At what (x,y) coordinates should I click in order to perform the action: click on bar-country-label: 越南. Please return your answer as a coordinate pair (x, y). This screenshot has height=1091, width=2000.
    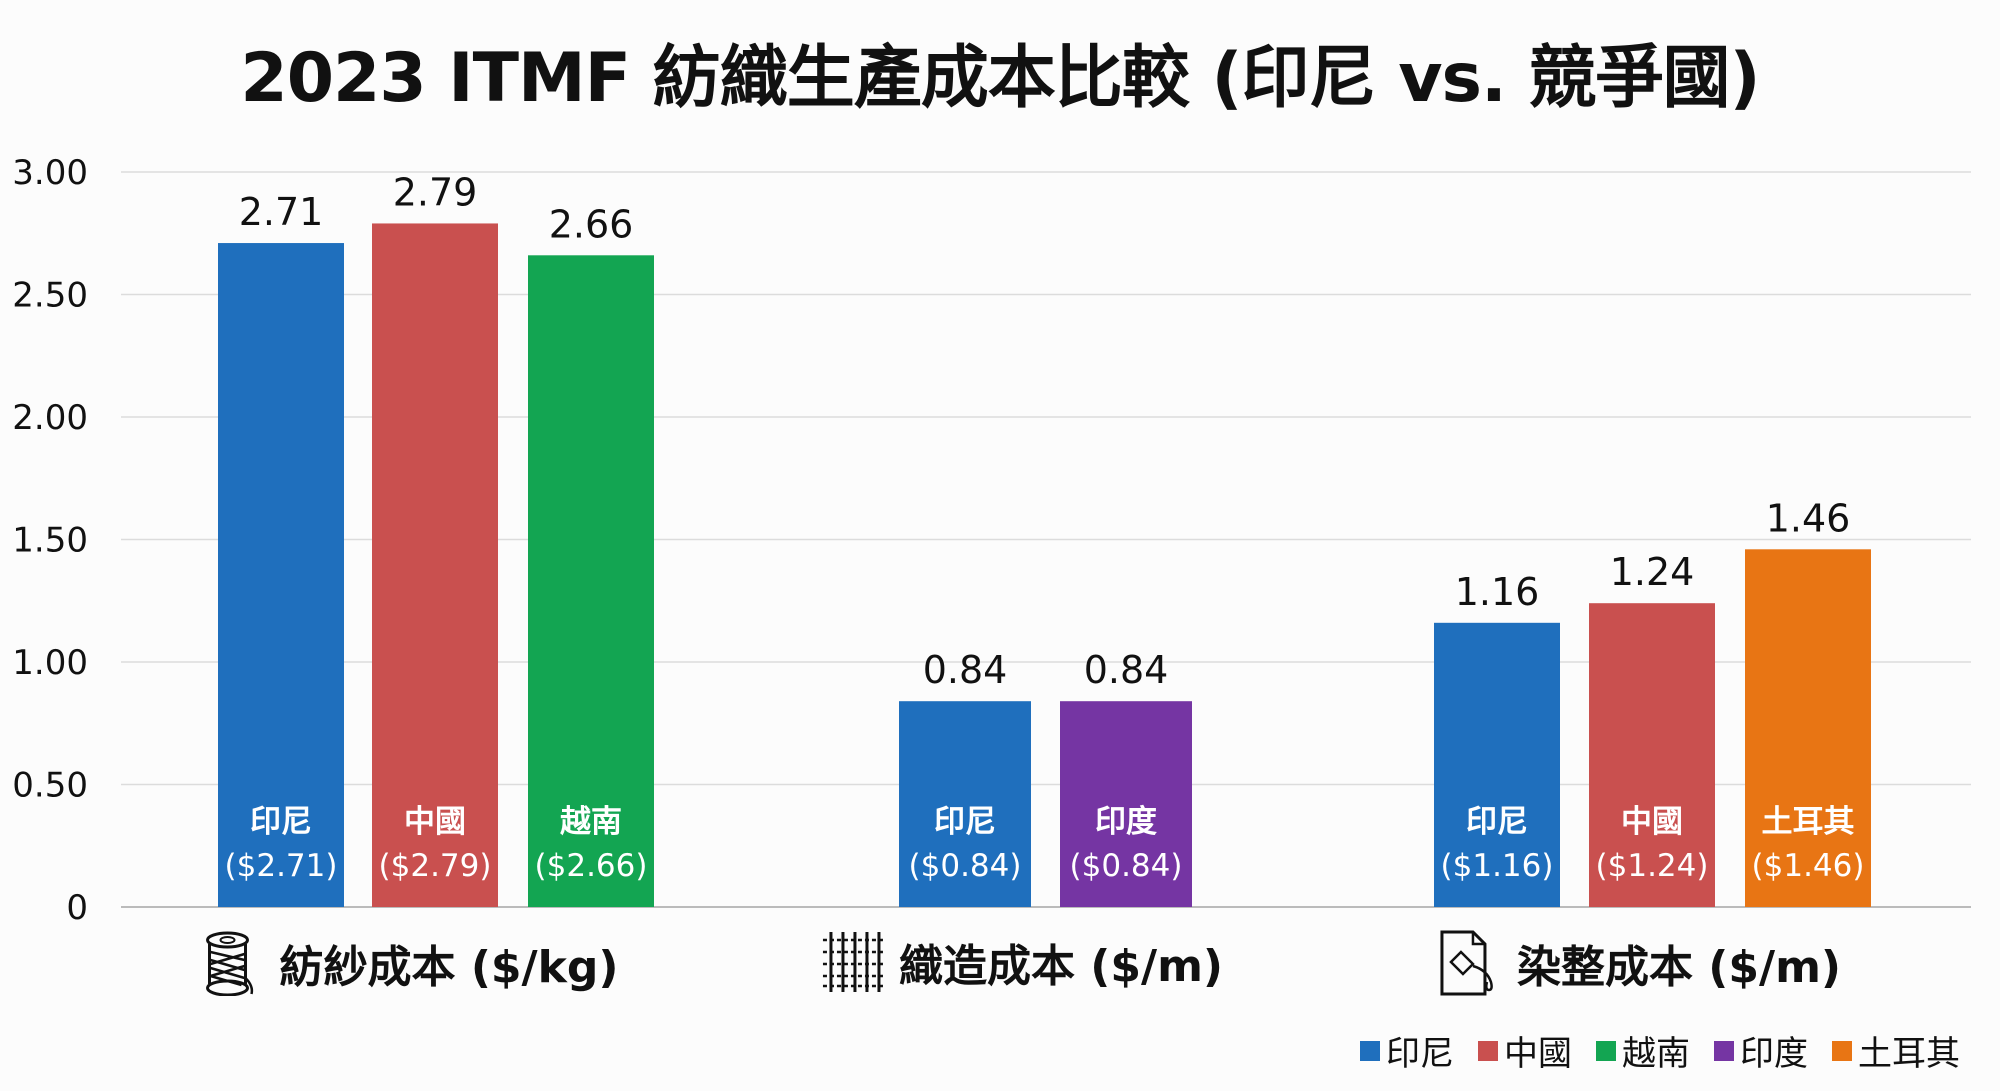
    Looking at the image, I should click on (591, 822).